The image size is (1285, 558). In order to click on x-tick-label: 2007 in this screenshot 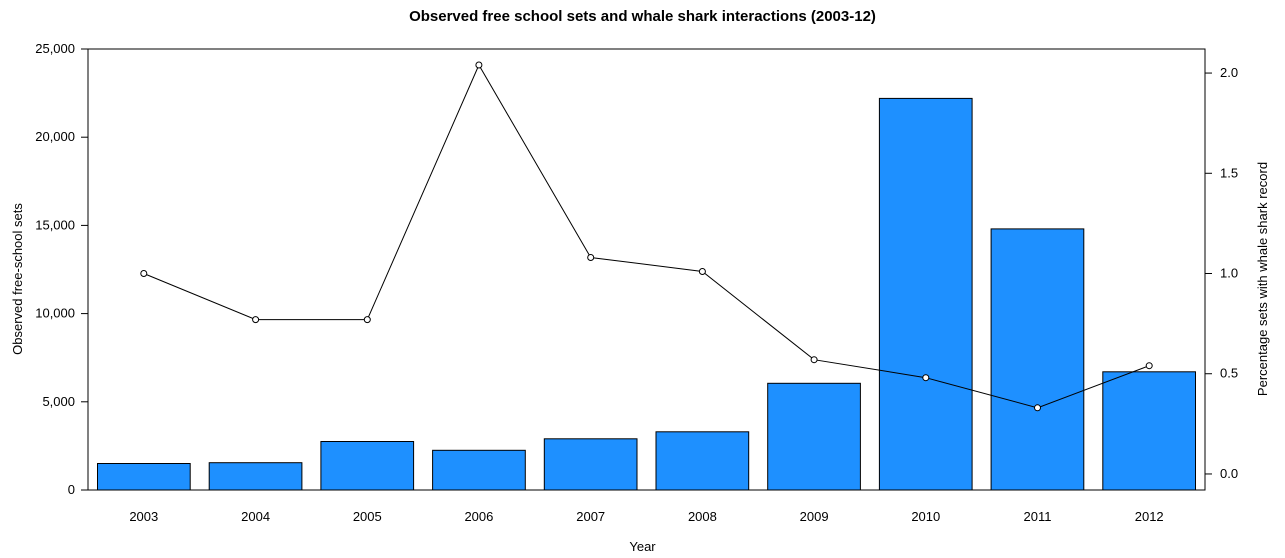, I will do `click(590, 516)`.